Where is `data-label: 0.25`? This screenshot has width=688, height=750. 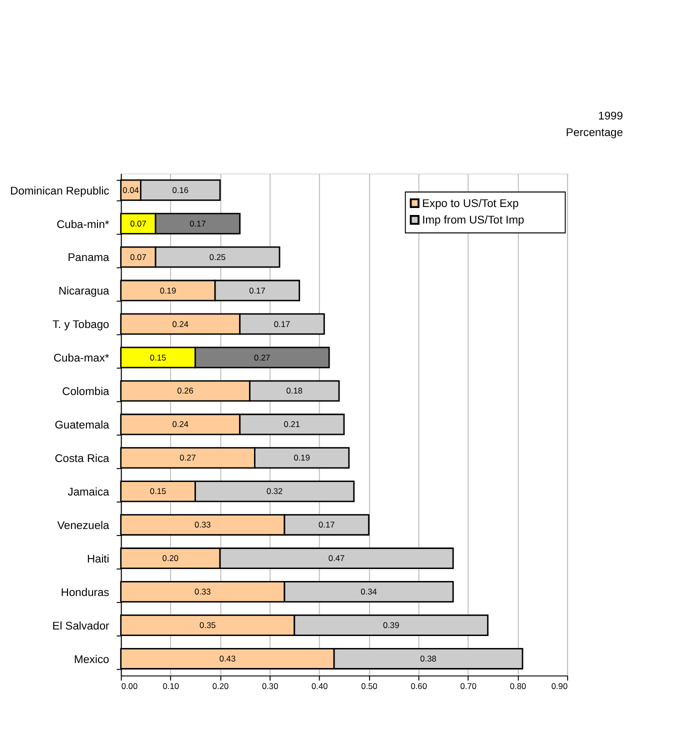 data-label: 0.25 is located at coordinates (217, 257).